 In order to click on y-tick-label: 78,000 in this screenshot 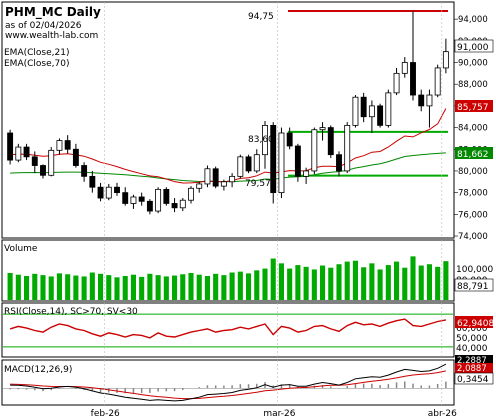, I will do `click(473, 194)`.